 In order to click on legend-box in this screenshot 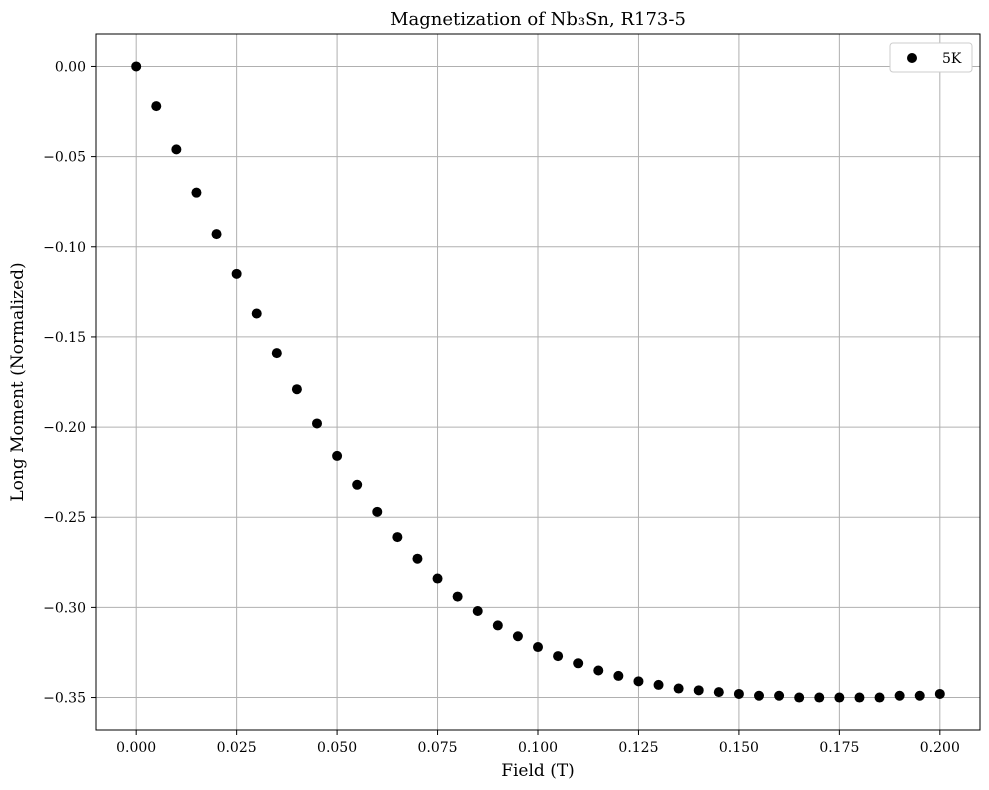, I will do `click(931, 57)`.